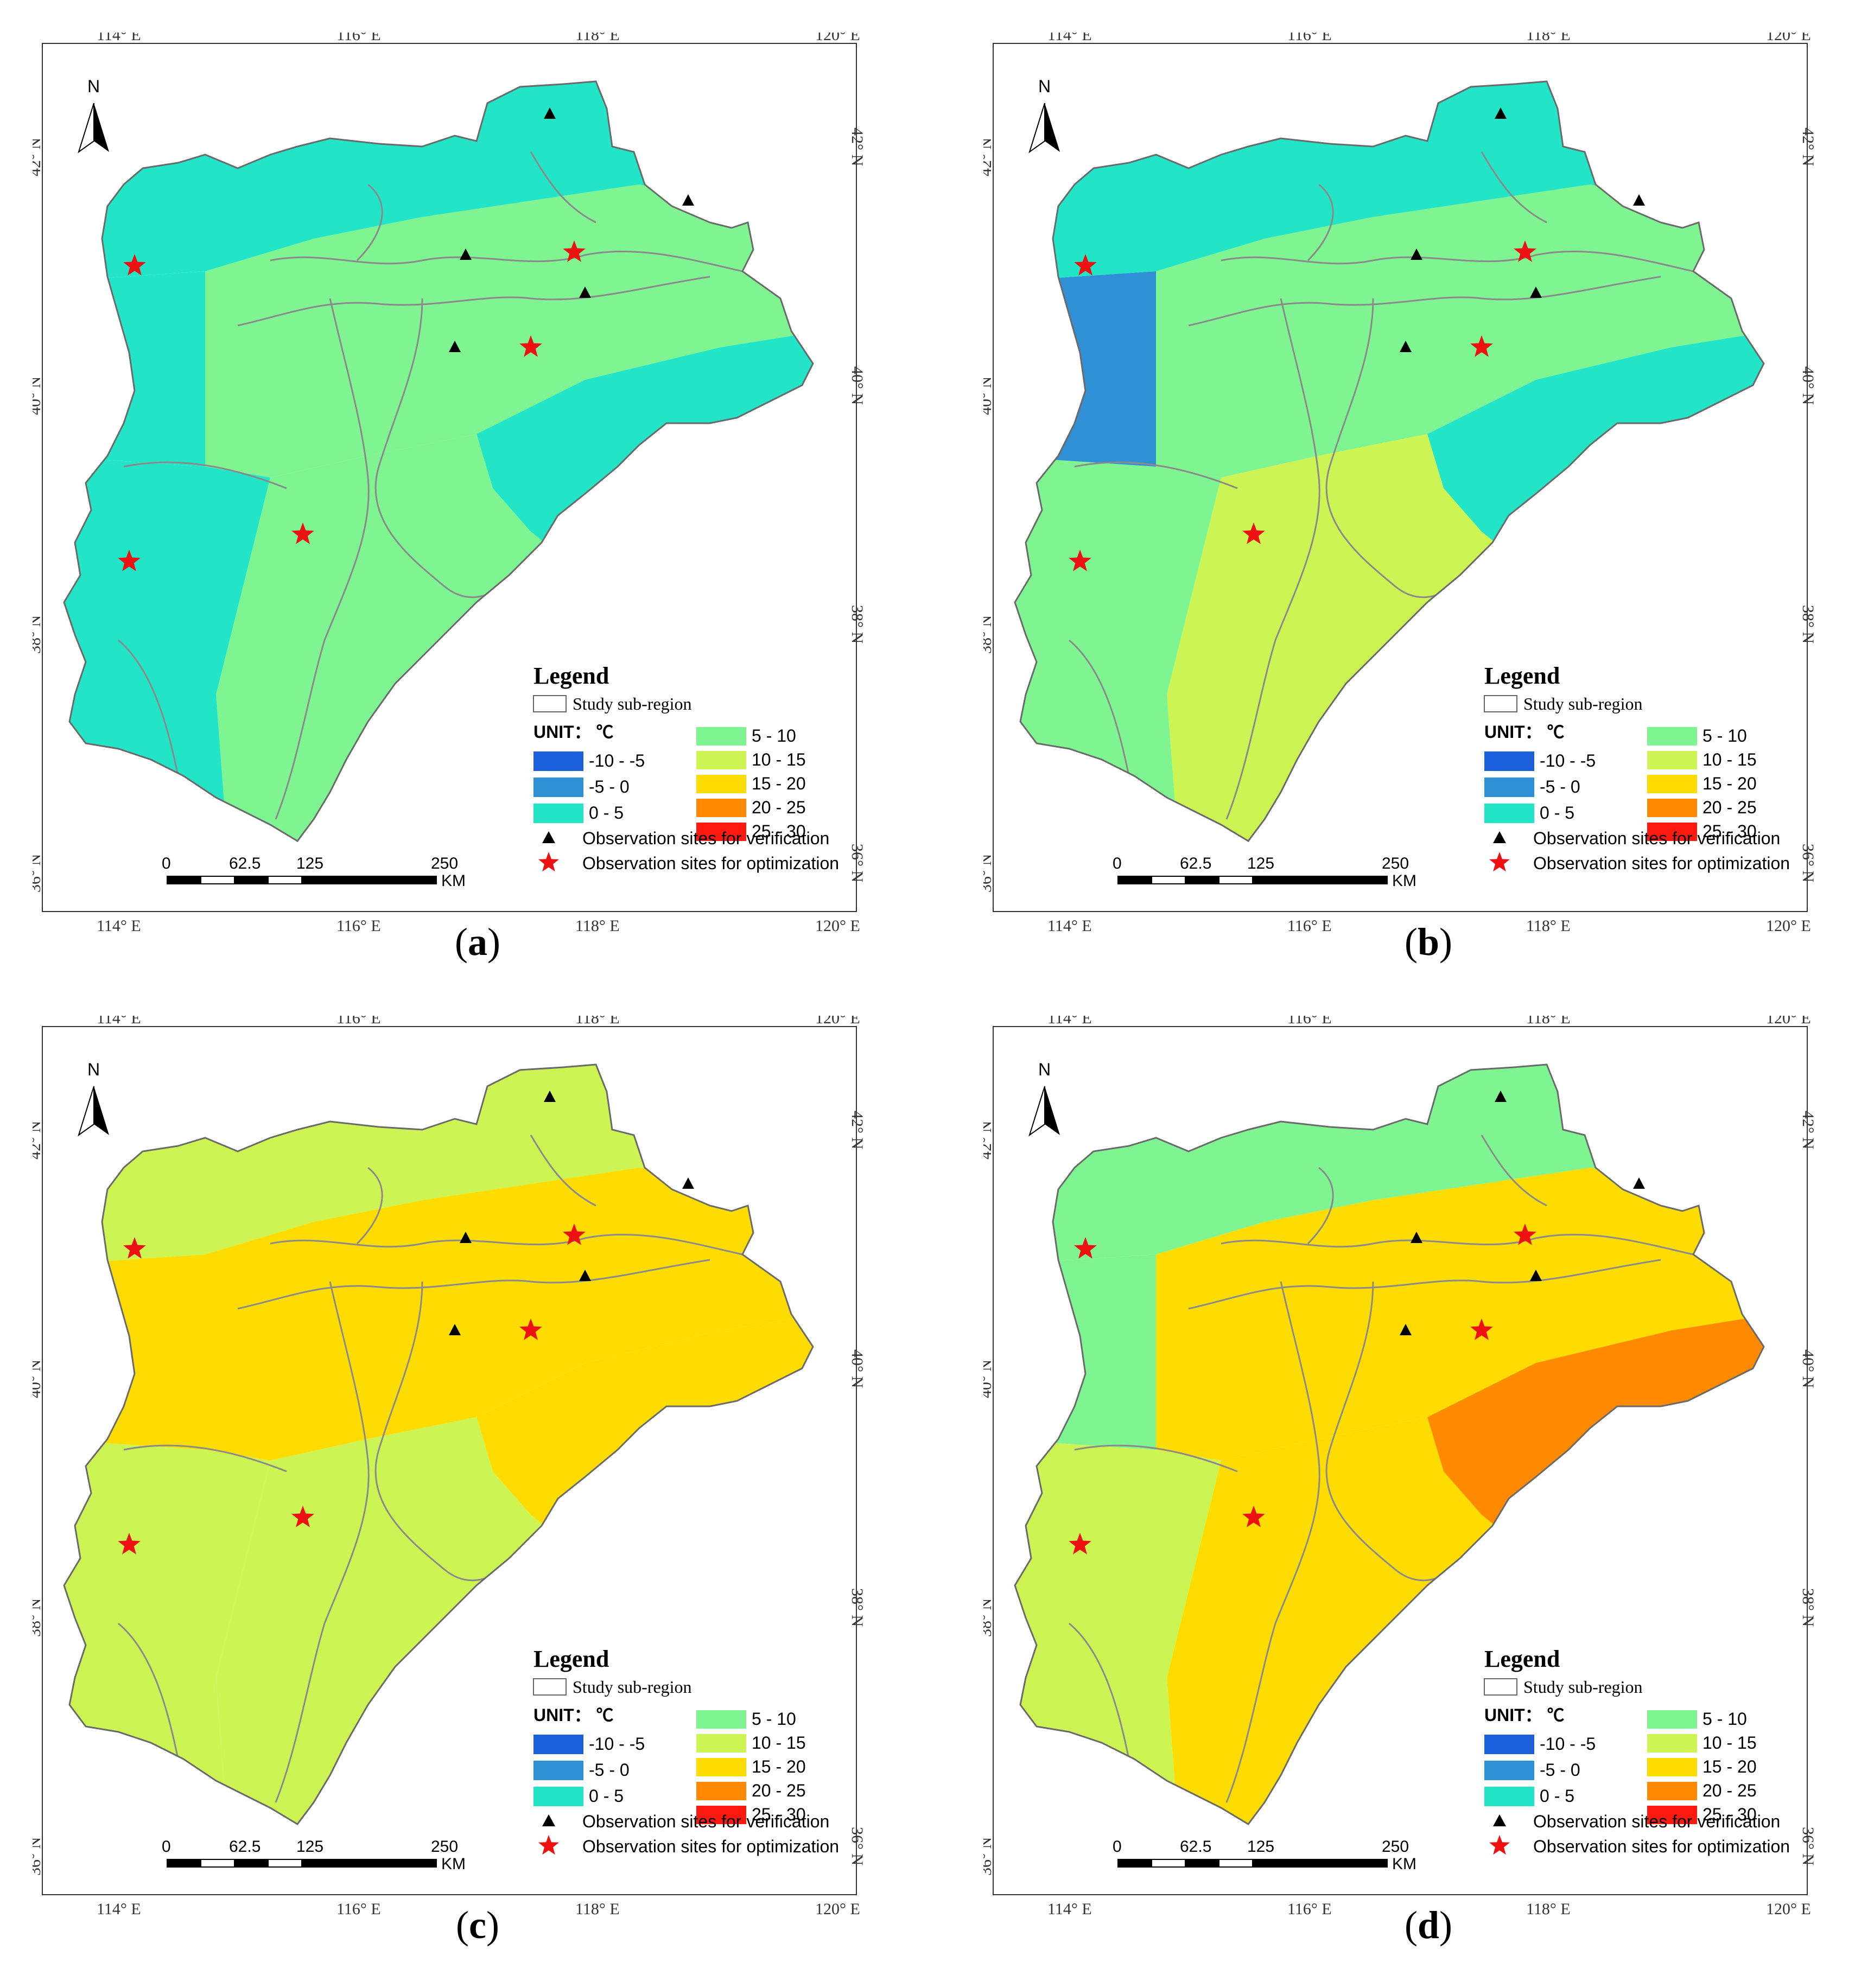 The width and height of the screenshot is (1855, 1988). Describe the element at coordinates (1808, 1130) in the screenshot. I see `right-lat-label: 42° N` at that location.